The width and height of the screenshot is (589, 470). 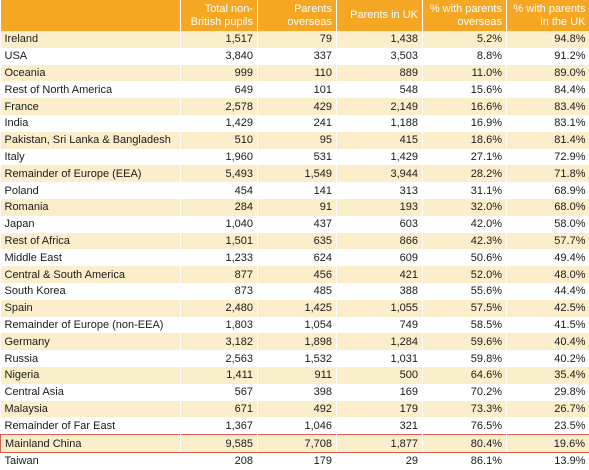 What do you see at coordinates (297, 257) in the screenshot?
I see `cell-parents-overseas: 624` at bounding box center [297, 257].